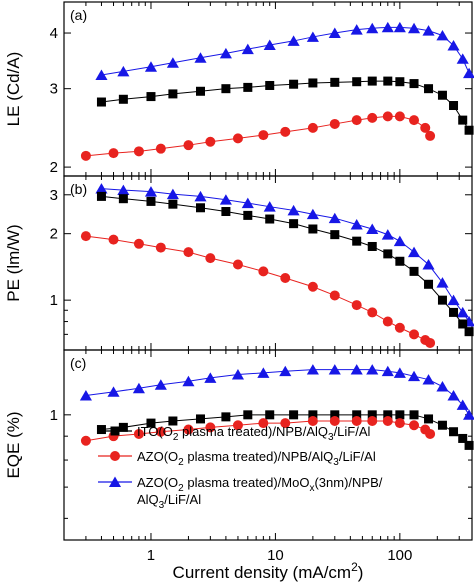  I want to click on y-axis-title: EQE (%), so click(13, 444).